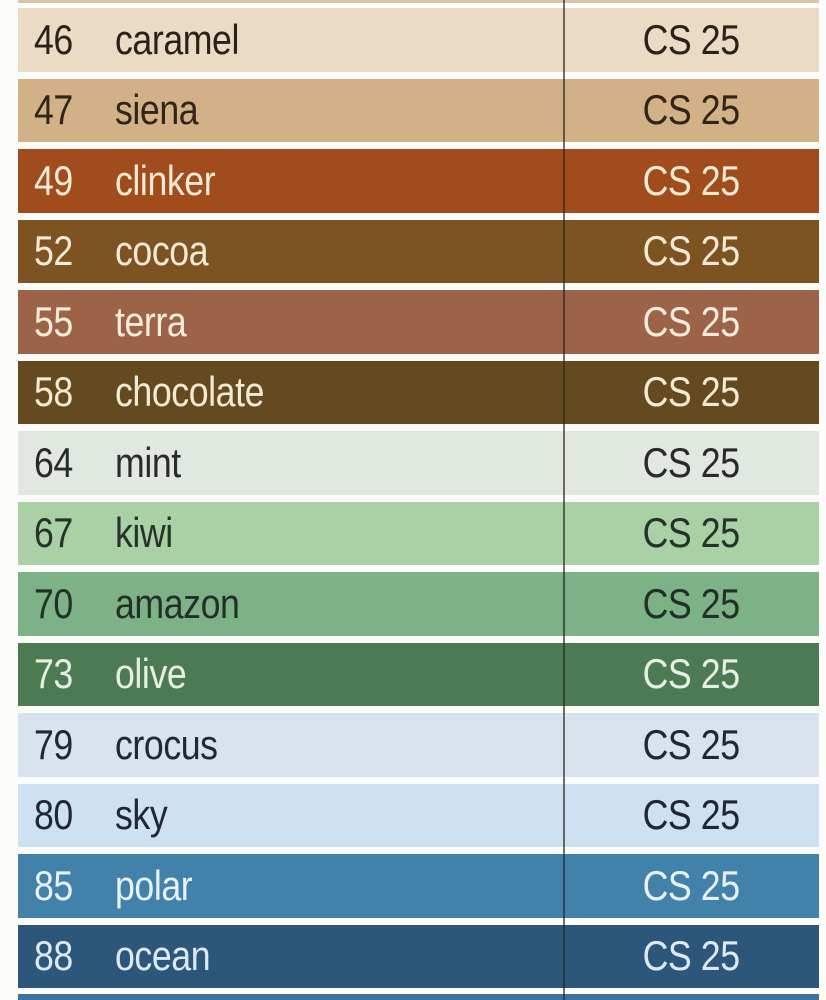 This screenshot has height=1000, width=826. What do you see at coordinates (53, 251) in the screenshot?
I see `color-number: 52` at bounding box center [53, 251].